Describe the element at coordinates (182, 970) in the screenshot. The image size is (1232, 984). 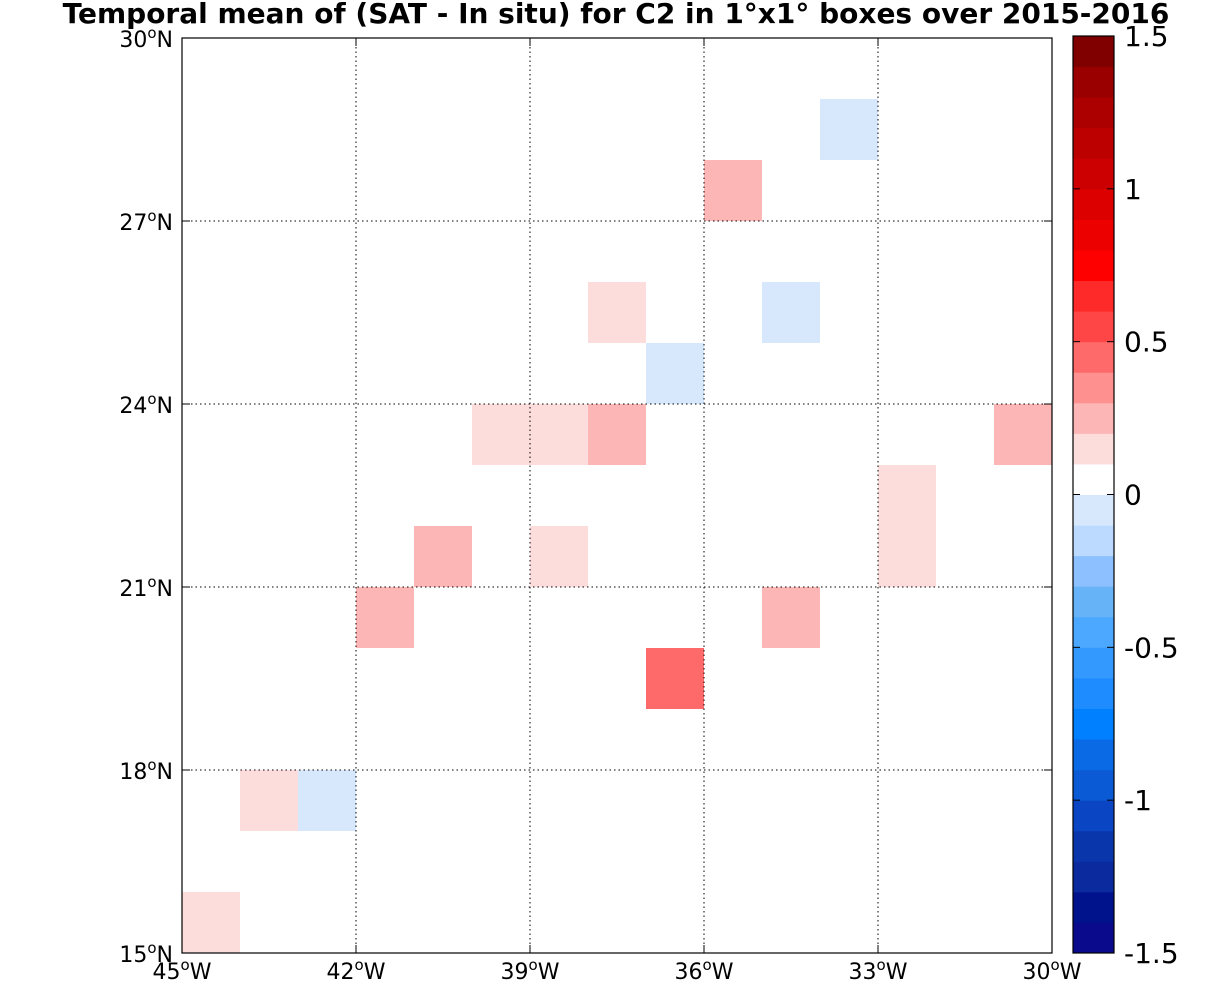
I see `x-tick-label: 45oW` at that location.